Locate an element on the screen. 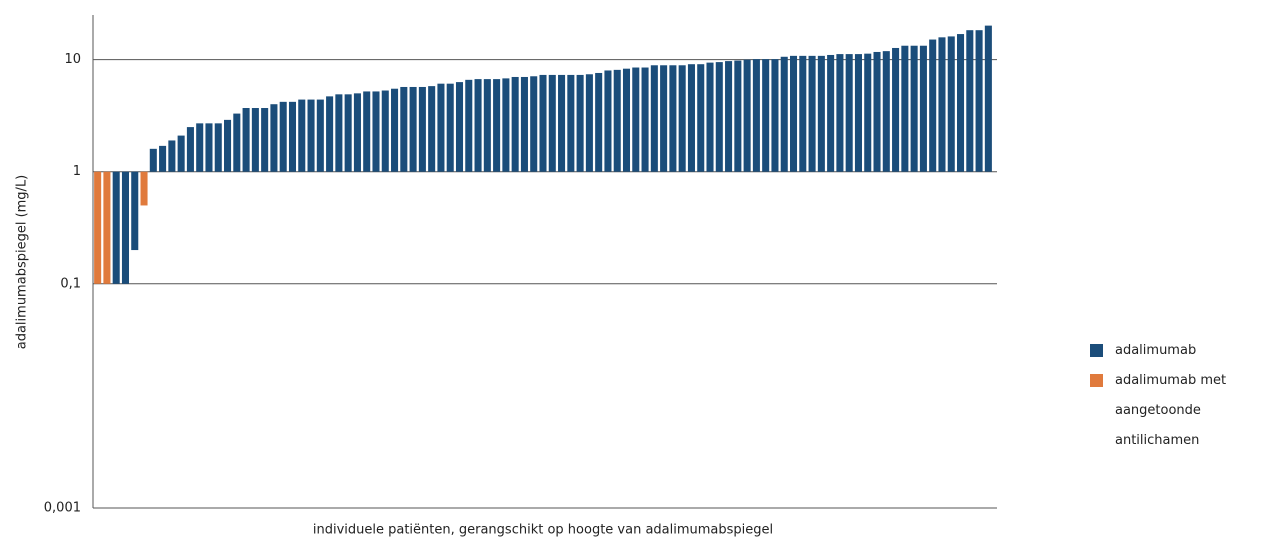 This screenshot has width=1262, height=539. y-axis-label: adalimumabspiegel (mg/L) is located at coordinates (22, 262).